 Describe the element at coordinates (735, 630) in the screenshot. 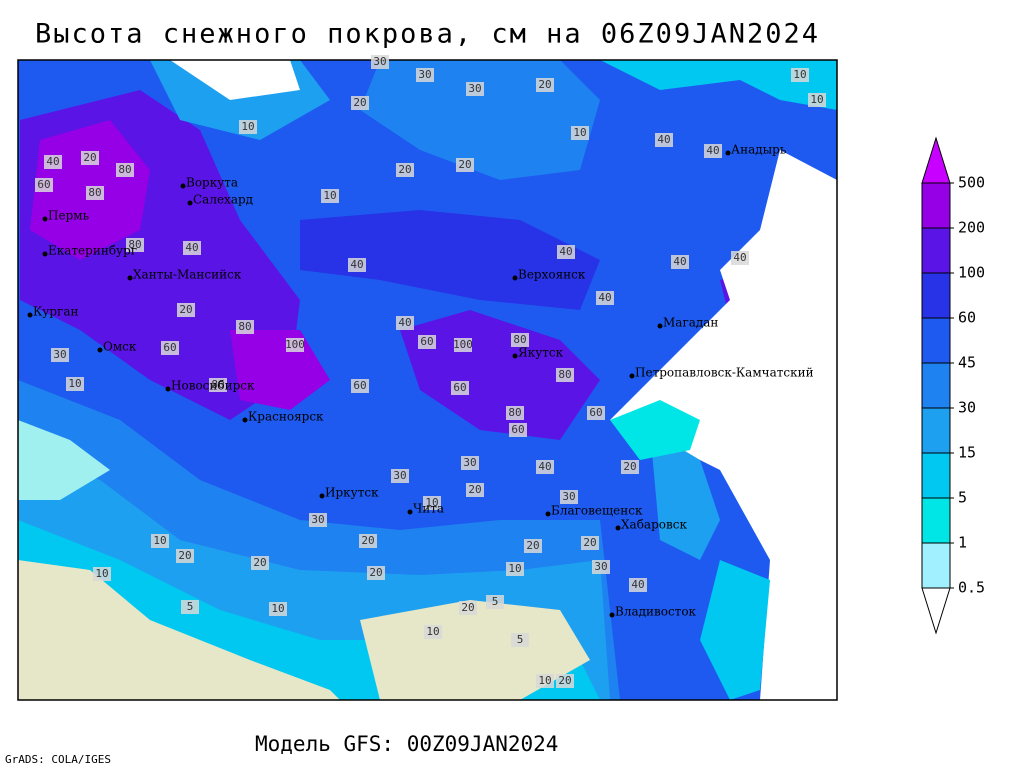

I see `japan` at that location.